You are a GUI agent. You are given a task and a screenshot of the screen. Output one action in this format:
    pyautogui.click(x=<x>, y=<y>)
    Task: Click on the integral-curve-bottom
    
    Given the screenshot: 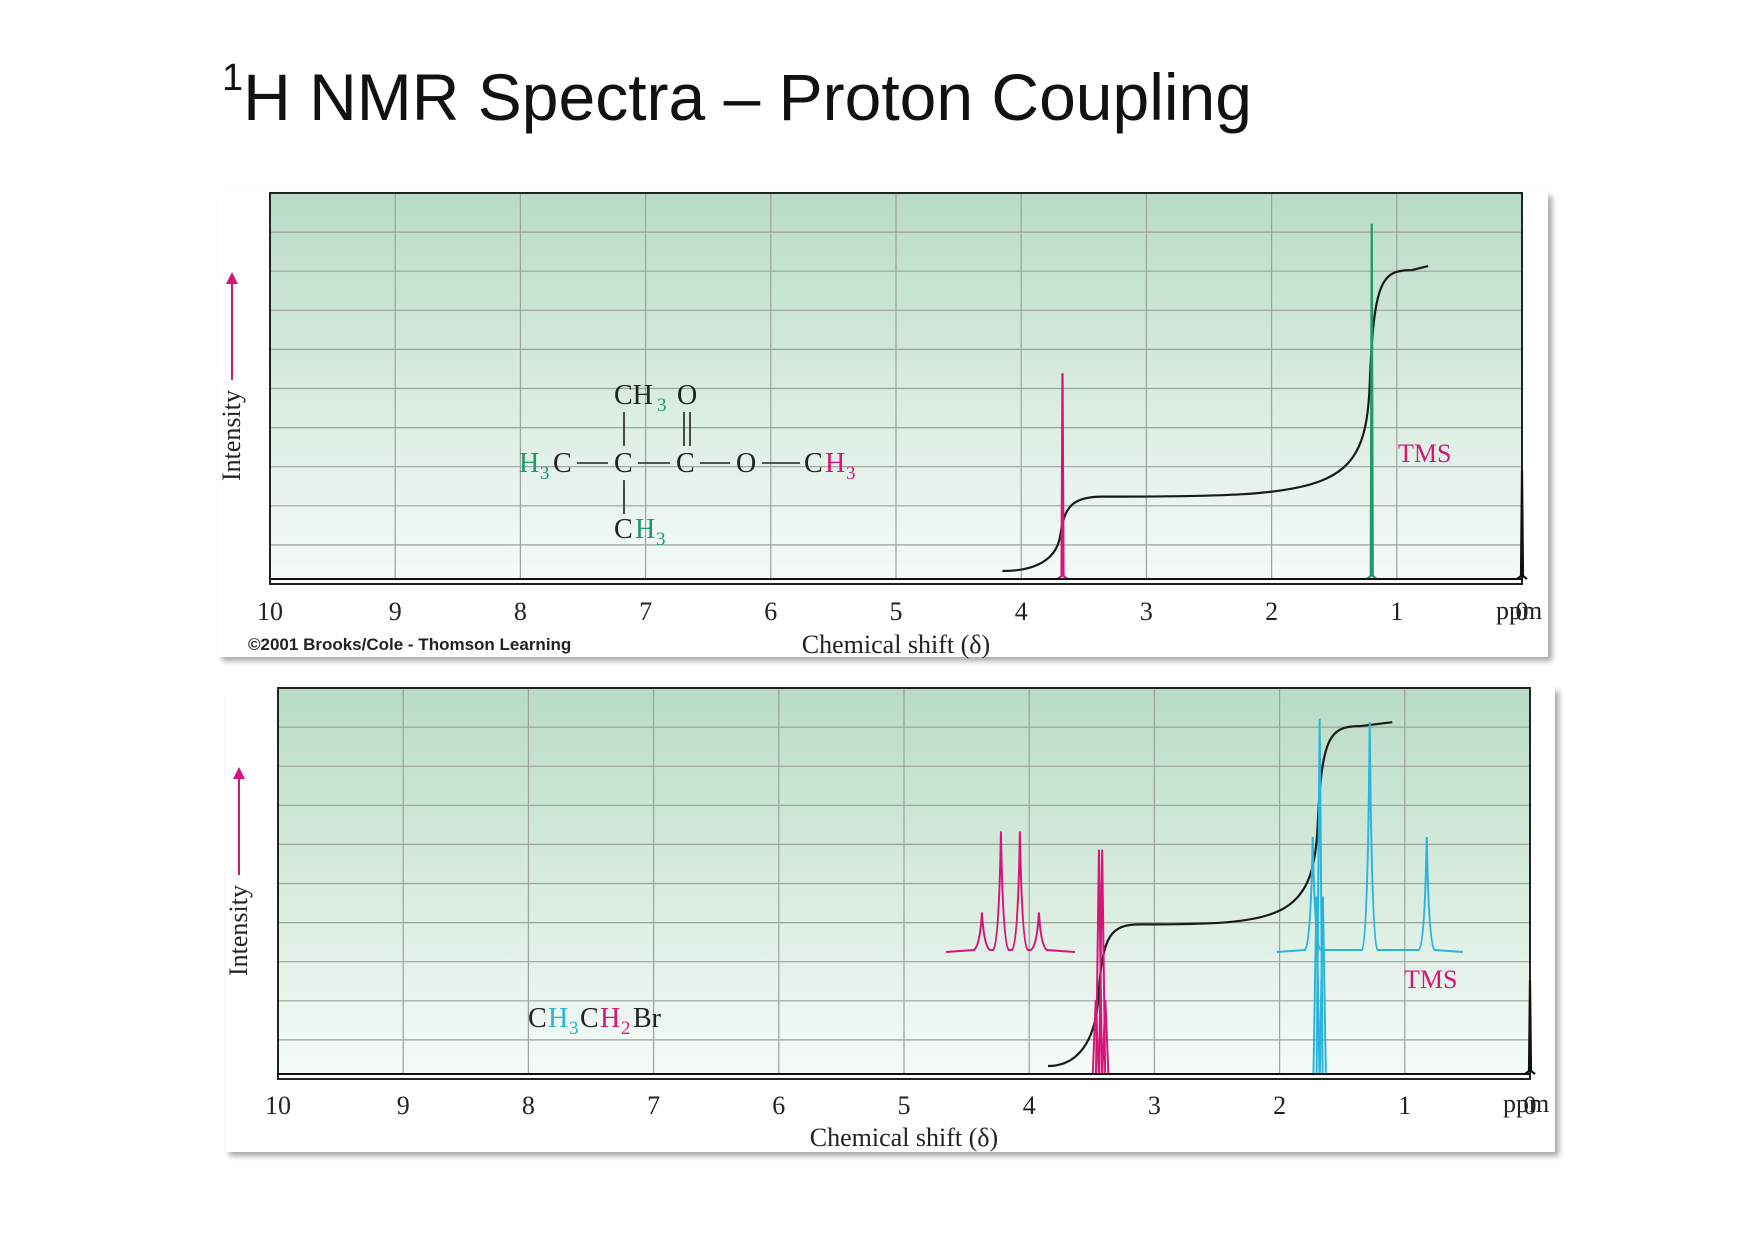 What is the action you would take?
    pyautogui.click(x=1220, y=894)
    